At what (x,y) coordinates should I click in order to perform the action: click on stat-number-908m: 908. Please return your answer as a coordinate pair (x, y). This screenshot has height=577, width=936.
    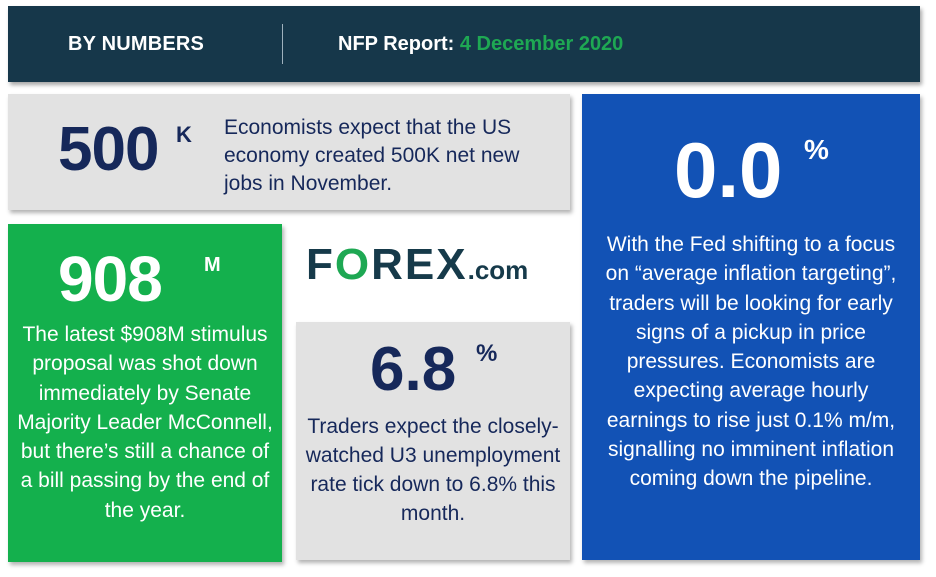
    Looking at the image, I should click on (110, 279).